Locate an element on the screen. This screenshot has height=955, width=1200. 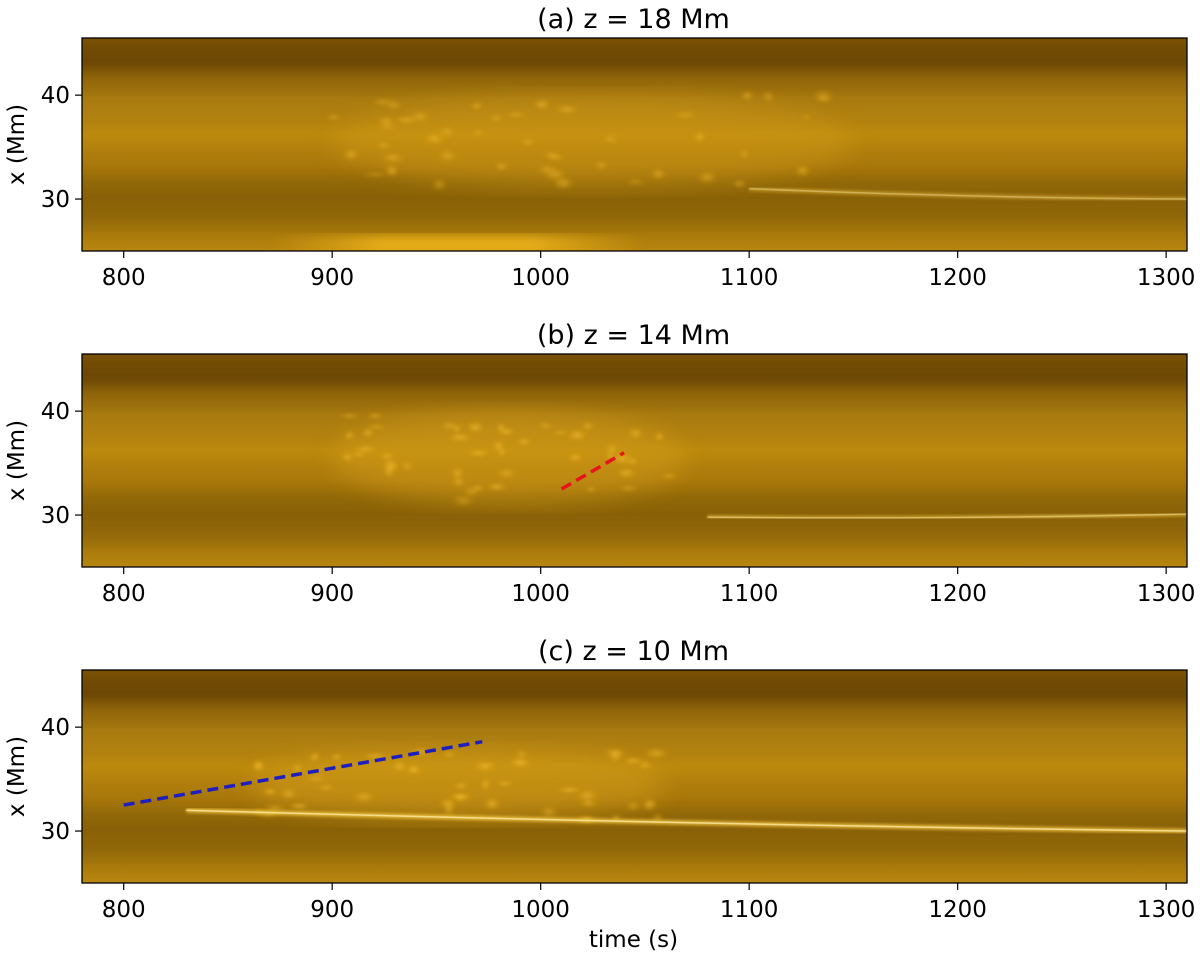
panel-title: (a) z = 18 Mm is located at coordinates (633, 19).